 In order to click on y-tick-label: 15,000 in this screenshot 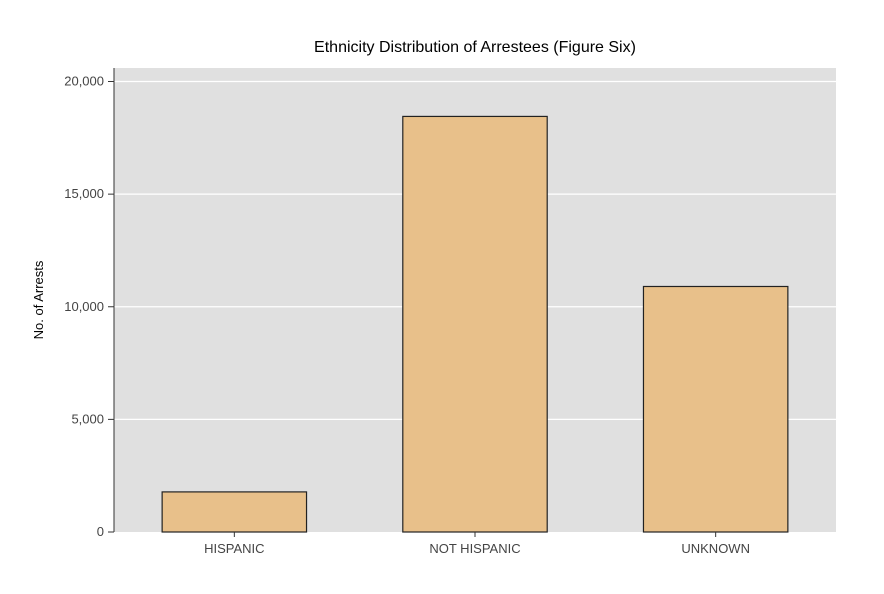, I will do `click(84, 193)`.